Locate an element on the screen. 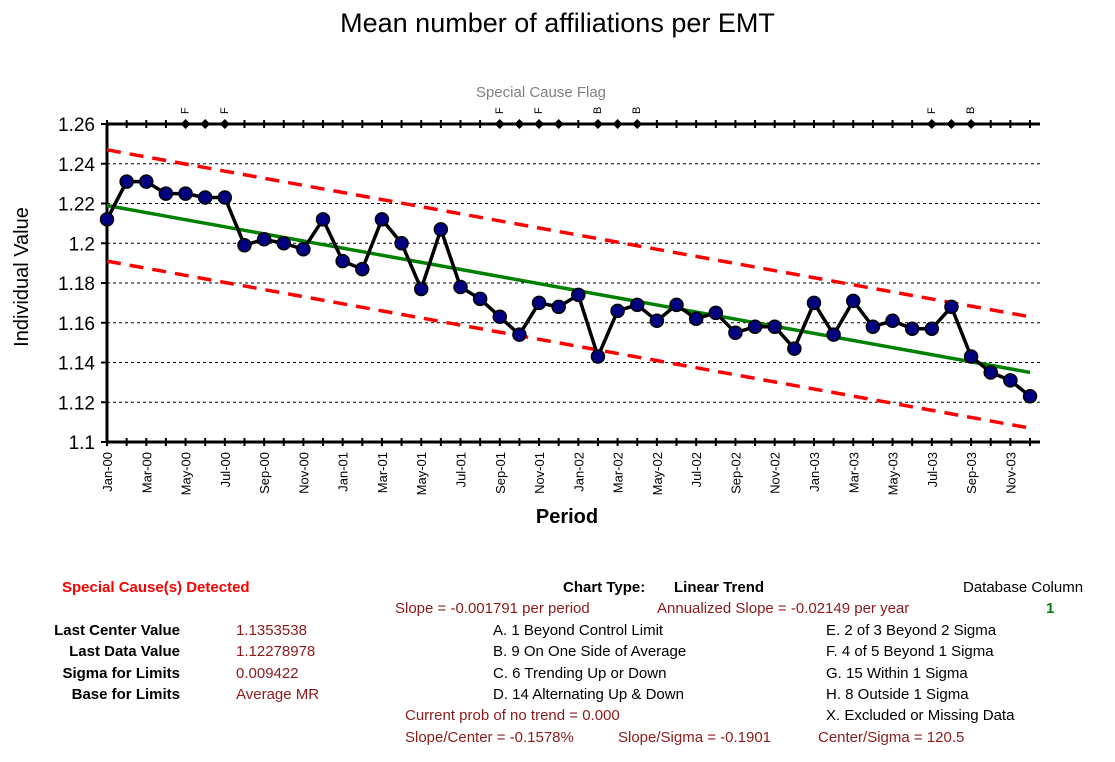 The height and width of the screenshot is (762, 1115). annualized-slope-text: Annualized Slope = -0.02149 per year is located at coordinates (783, 608).